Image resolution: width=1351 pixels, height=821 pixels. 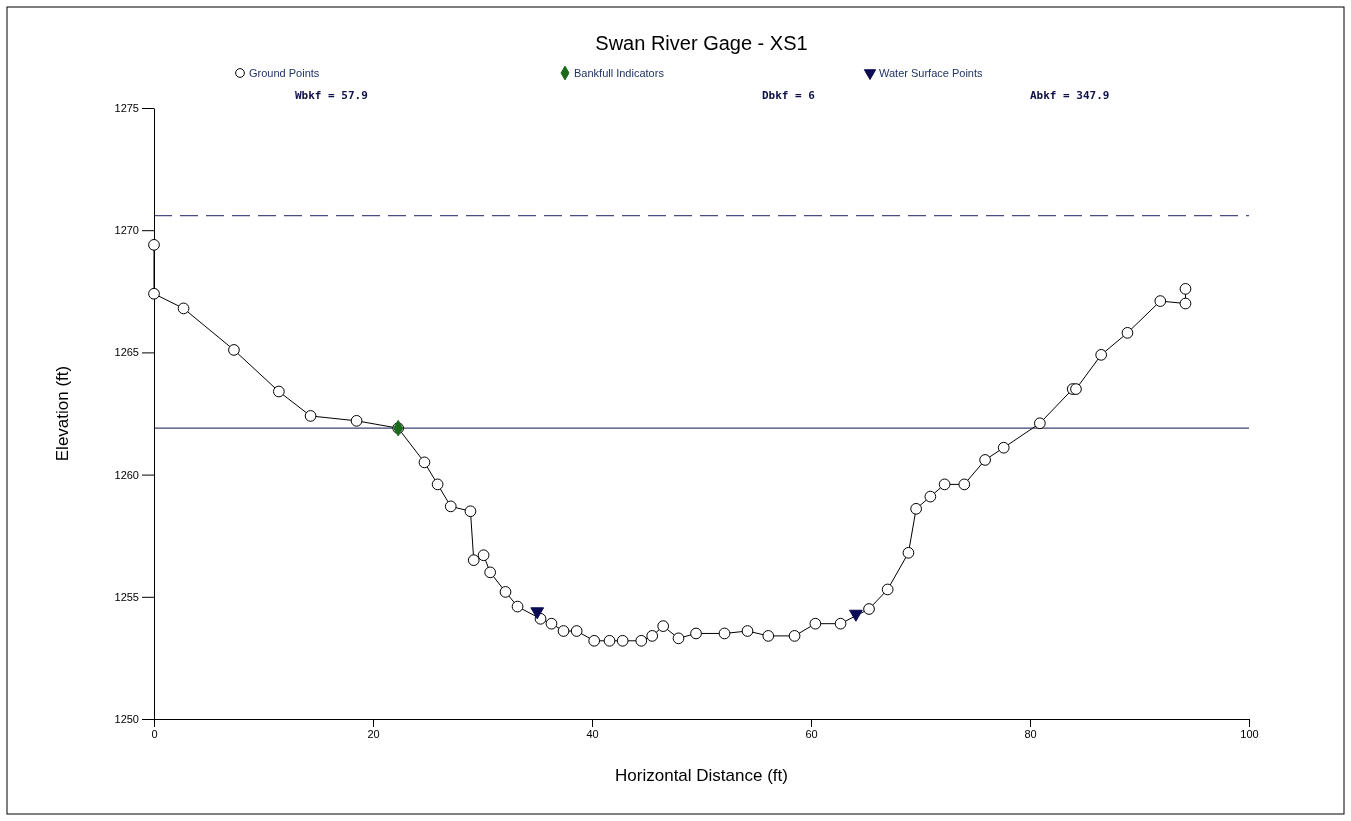 What do you see at coordinates (154, 733) in the screenshot?
I see `x-tick-label: 0` at bounding box center [154, 733].